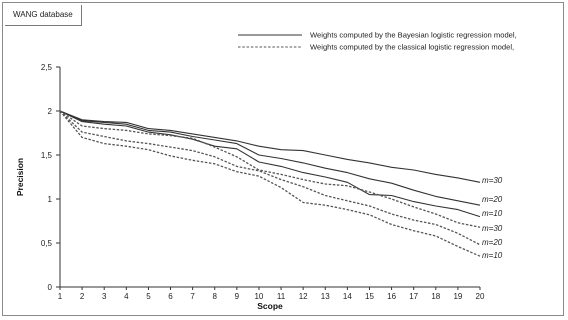 The height and width of the screenshot is (320, 568). I want to click on x-tick-label: 8, so click(215, 296).